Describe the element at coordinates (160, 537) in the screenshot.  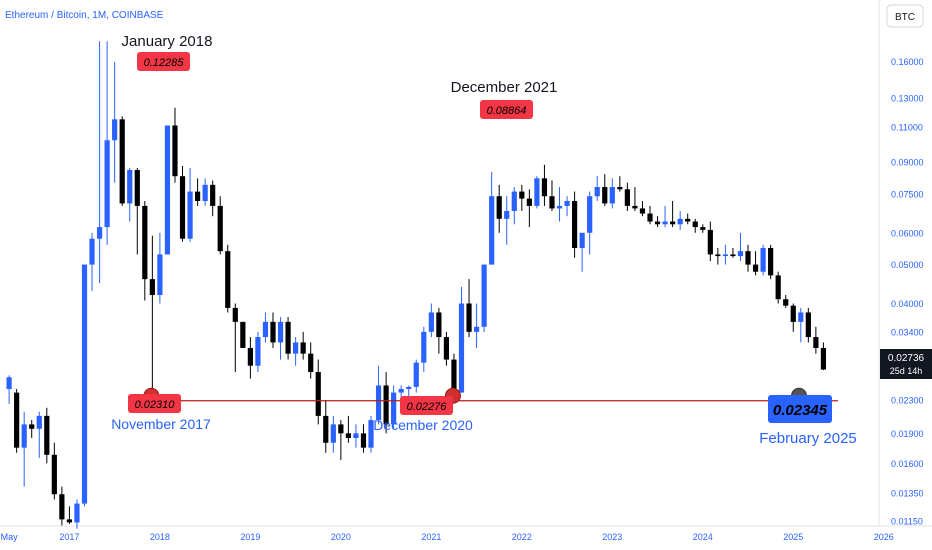
I see `time-tick-label: 2018` at that location.